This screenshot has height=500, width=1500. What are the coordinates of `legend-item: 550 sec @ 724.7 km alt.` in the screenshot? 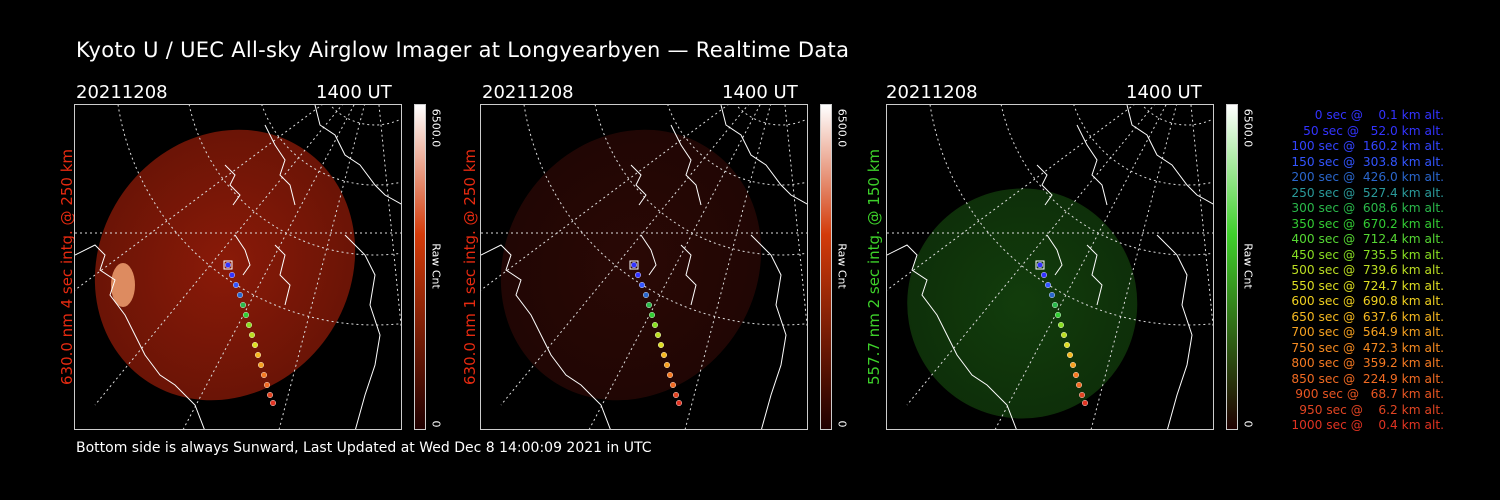 It's located at (1367, 285).